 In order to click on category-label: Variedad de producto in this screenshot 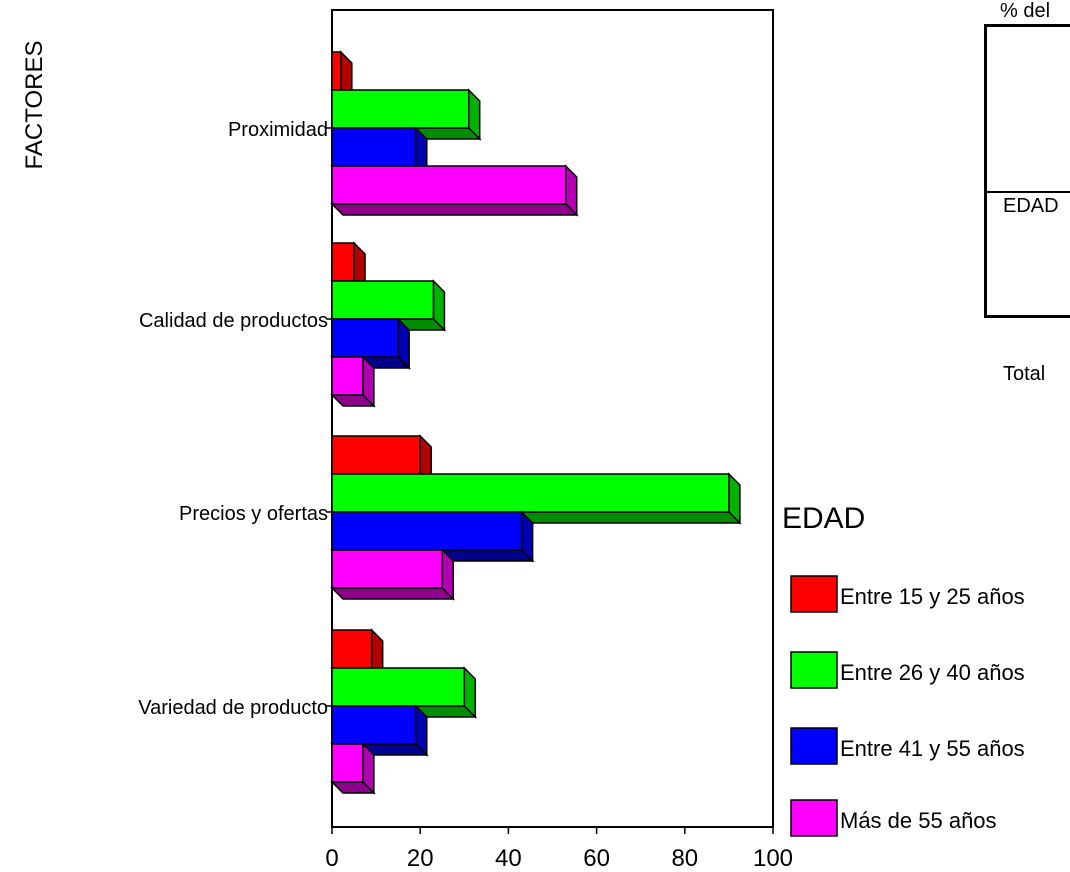, I will do `click(233, 708)`.